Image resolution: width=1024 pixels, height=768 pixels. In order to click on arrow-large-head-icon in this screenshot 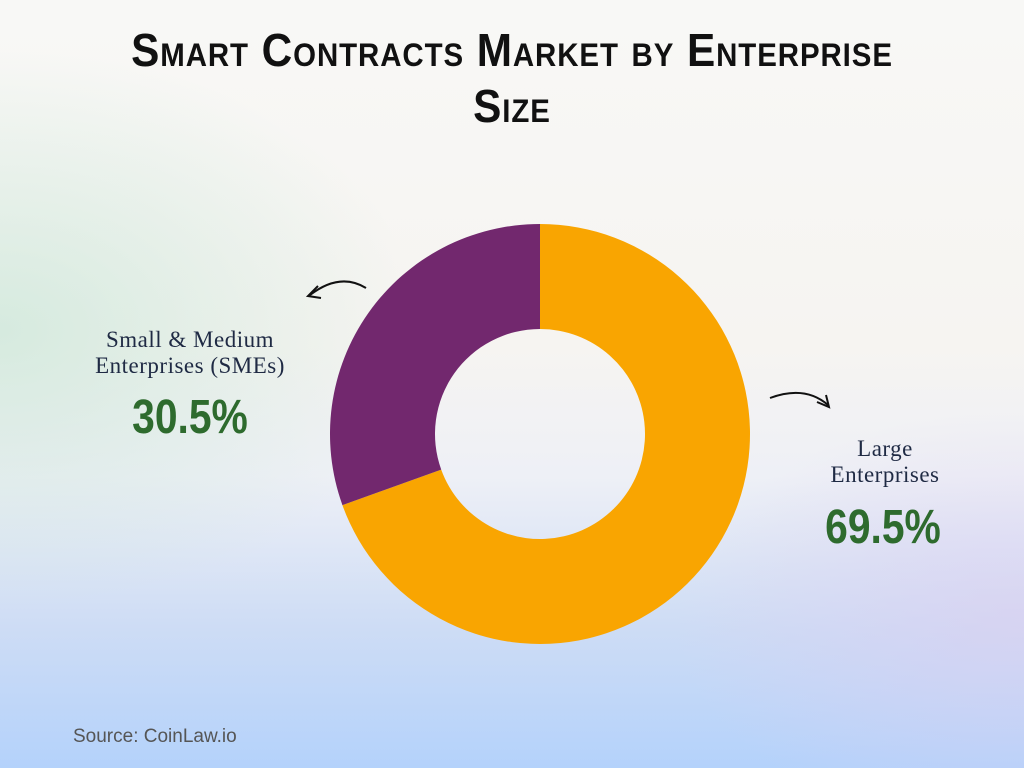, I will do `click(823, 401)`.